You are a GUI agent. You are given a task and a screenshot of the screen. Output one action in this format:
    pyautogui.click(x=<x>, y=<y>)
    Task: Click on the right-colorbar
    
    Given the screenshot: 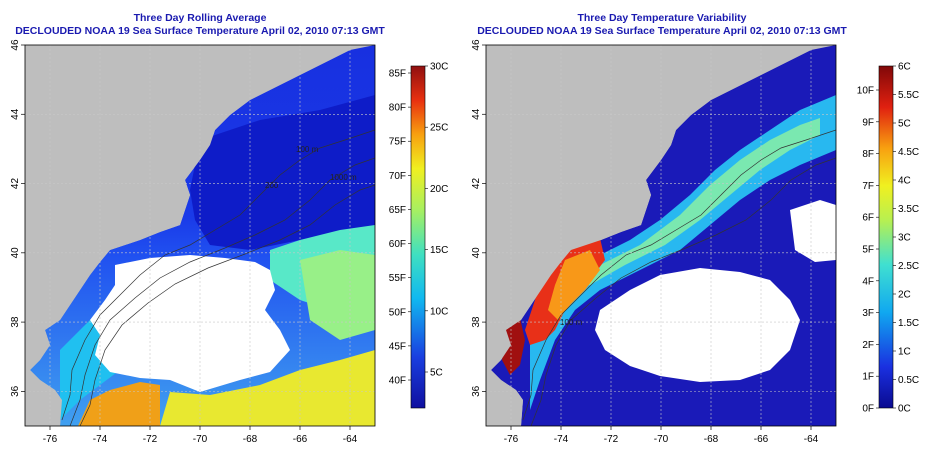 What is the action you would take?
    pyautogui.click(x=886, y=237)
    